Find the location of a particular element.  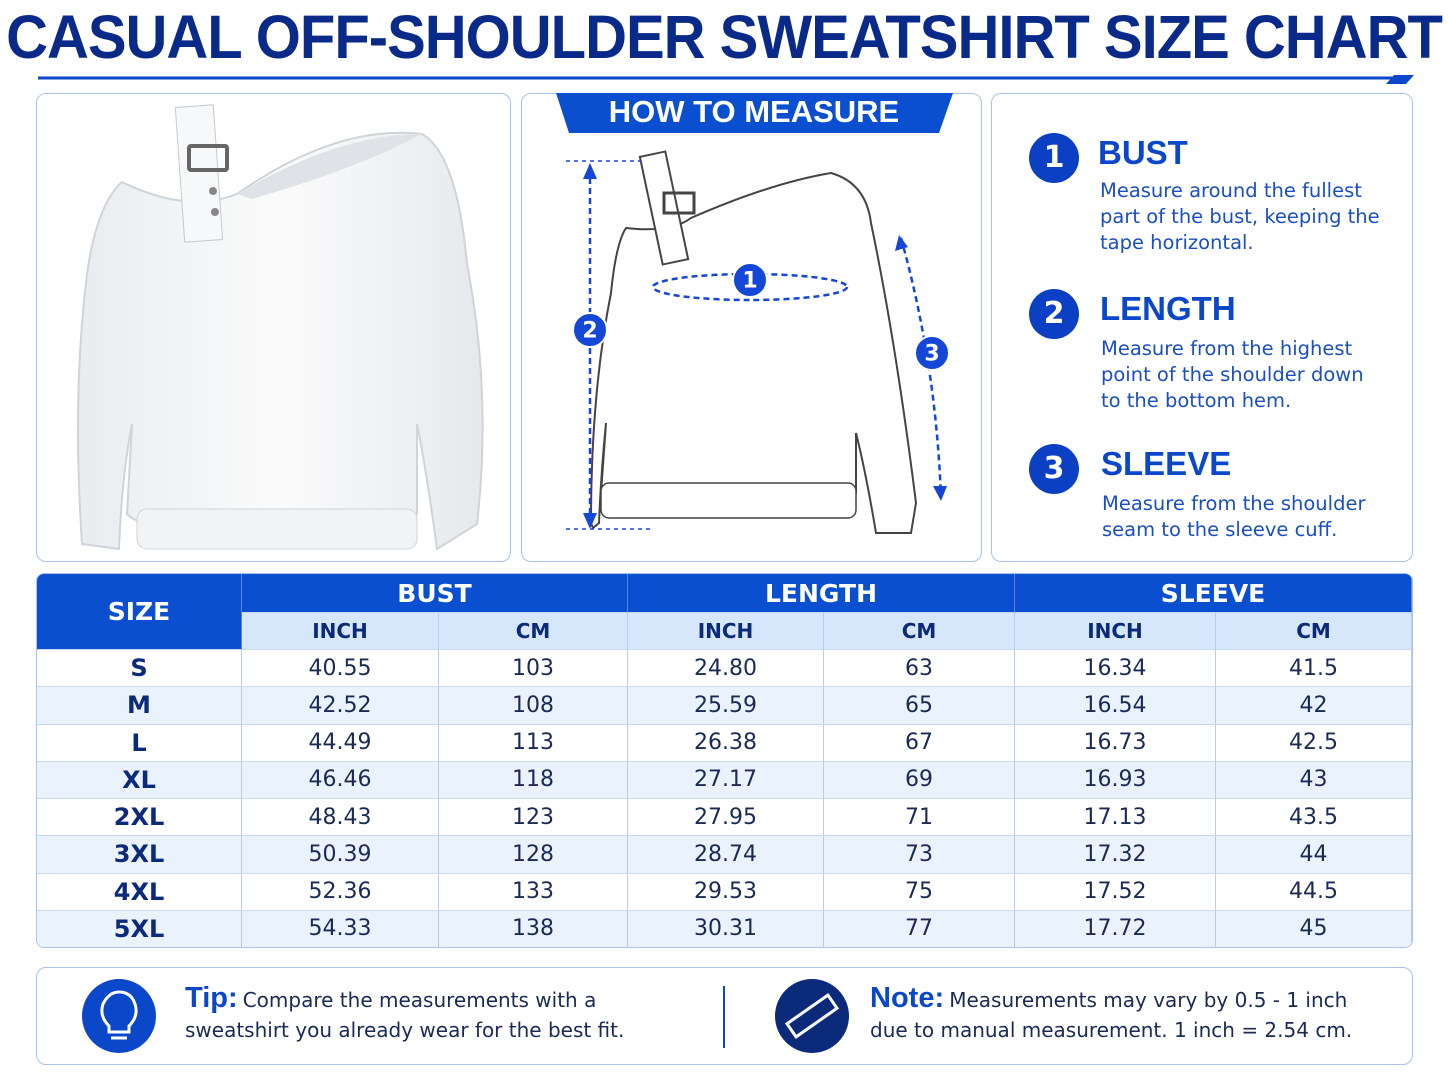

size-label: S is located at coordinates (139, 669).